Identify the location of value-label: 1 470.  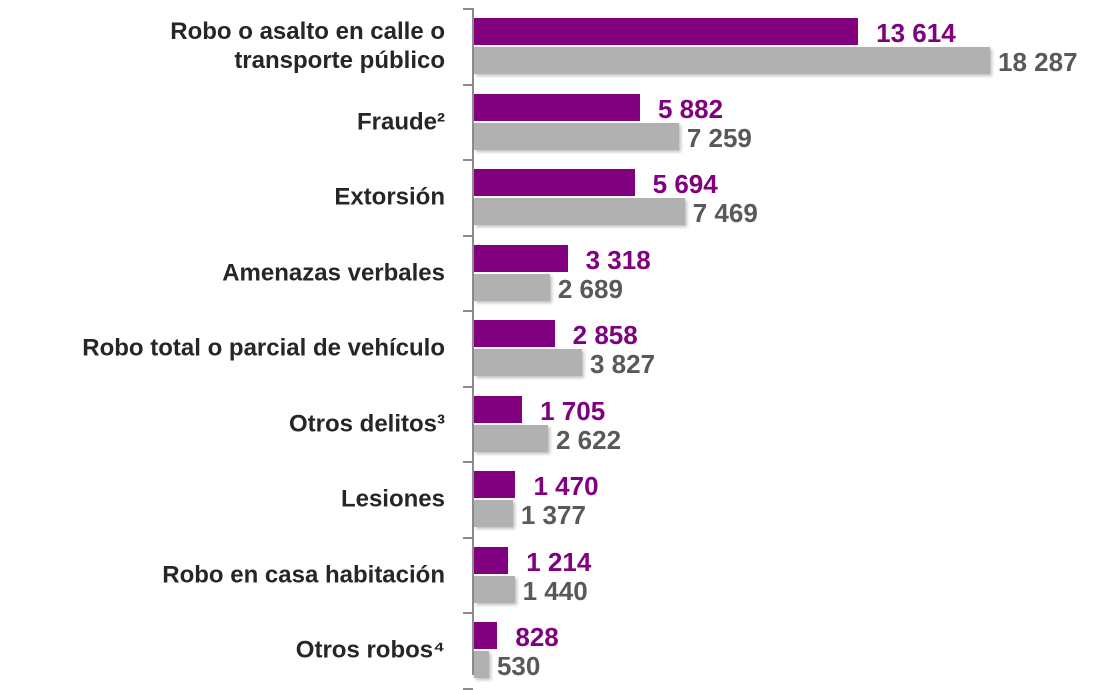
(566, 486).